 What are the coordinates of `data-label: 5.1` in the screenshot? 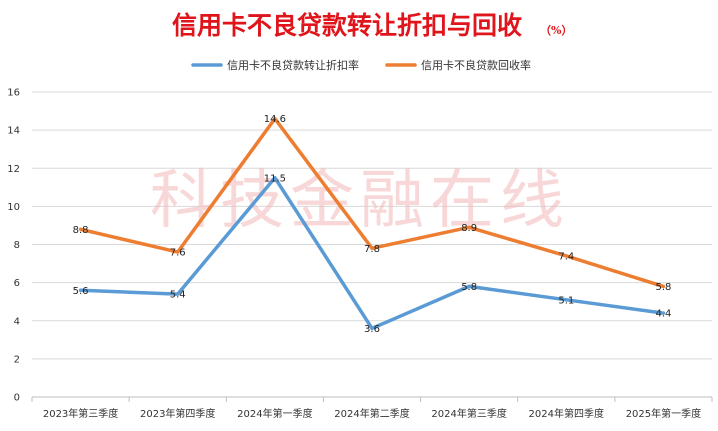 It's located at (566, 300).